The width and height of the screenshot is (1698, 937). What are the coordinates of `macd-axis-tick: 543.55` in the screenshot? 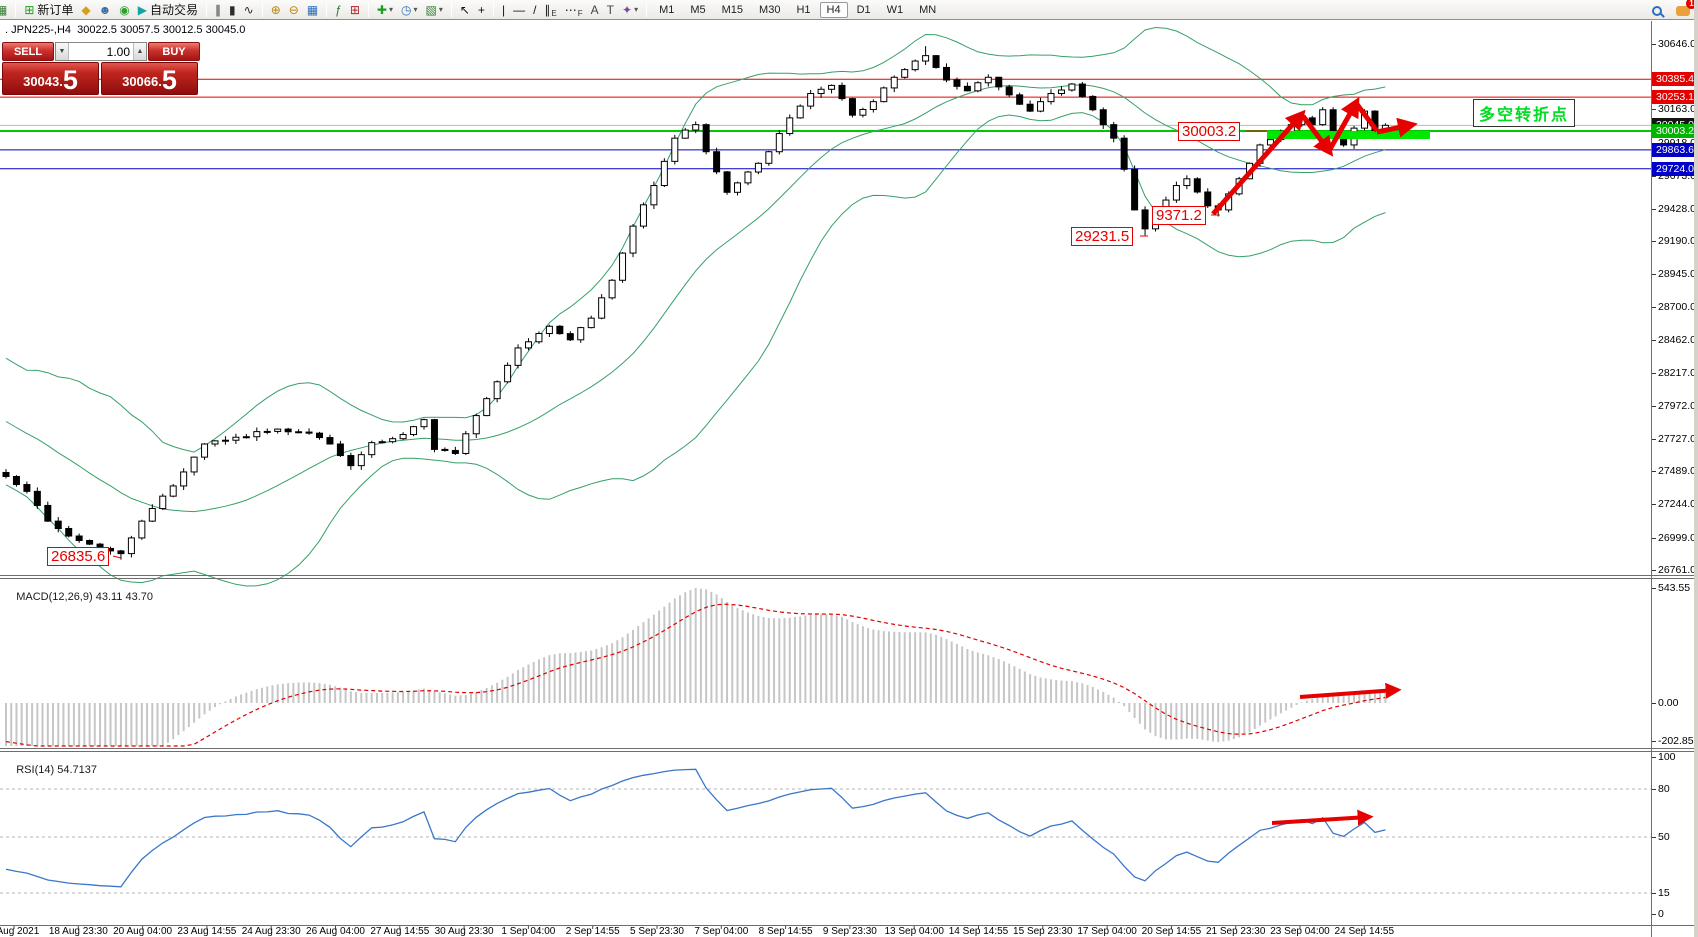 It's located at (1671, 588).